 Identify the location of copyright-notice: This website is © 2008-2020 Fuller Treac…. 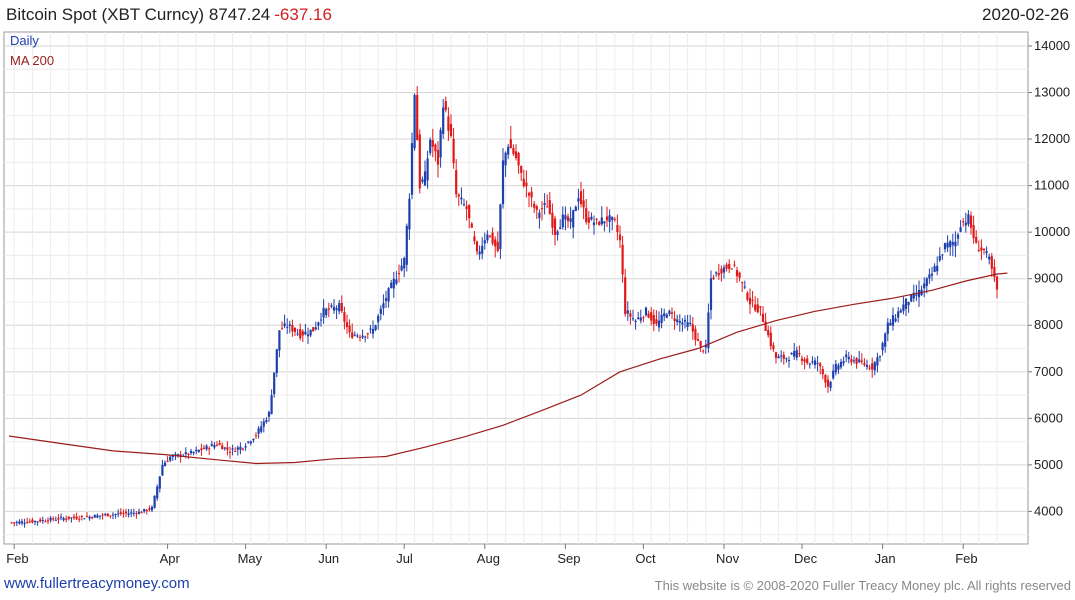
(862, 585).